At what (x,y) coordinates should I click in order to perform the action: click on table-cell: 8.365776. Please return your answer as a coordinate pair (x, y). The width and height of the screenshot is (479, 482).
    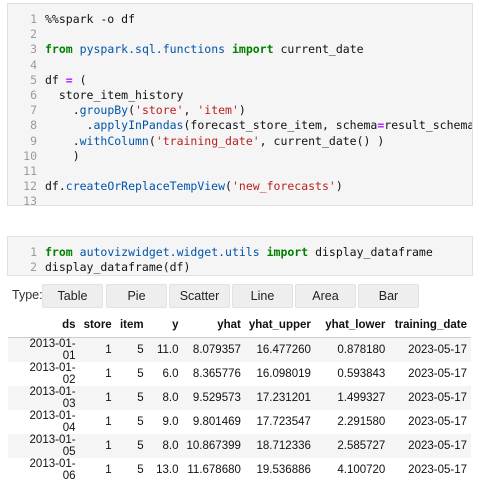
    Looking at the image, I should click on (213, 374).